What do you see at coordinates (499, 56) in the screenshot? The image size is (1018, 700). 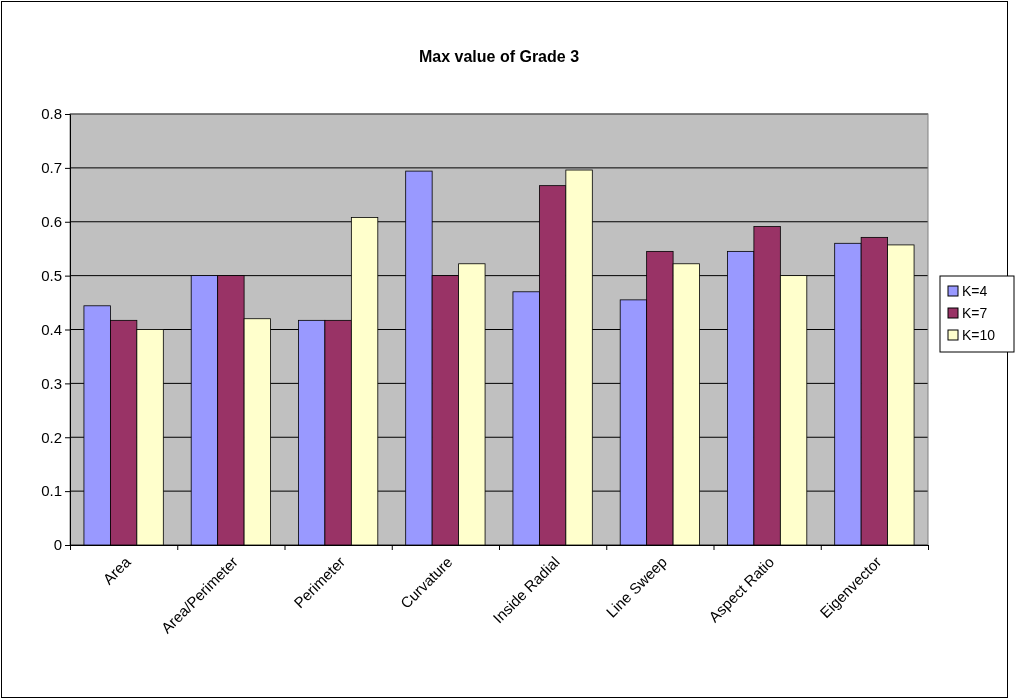 I see `chart-title: Max value of Grade 3` at bounding box center [499, 56].